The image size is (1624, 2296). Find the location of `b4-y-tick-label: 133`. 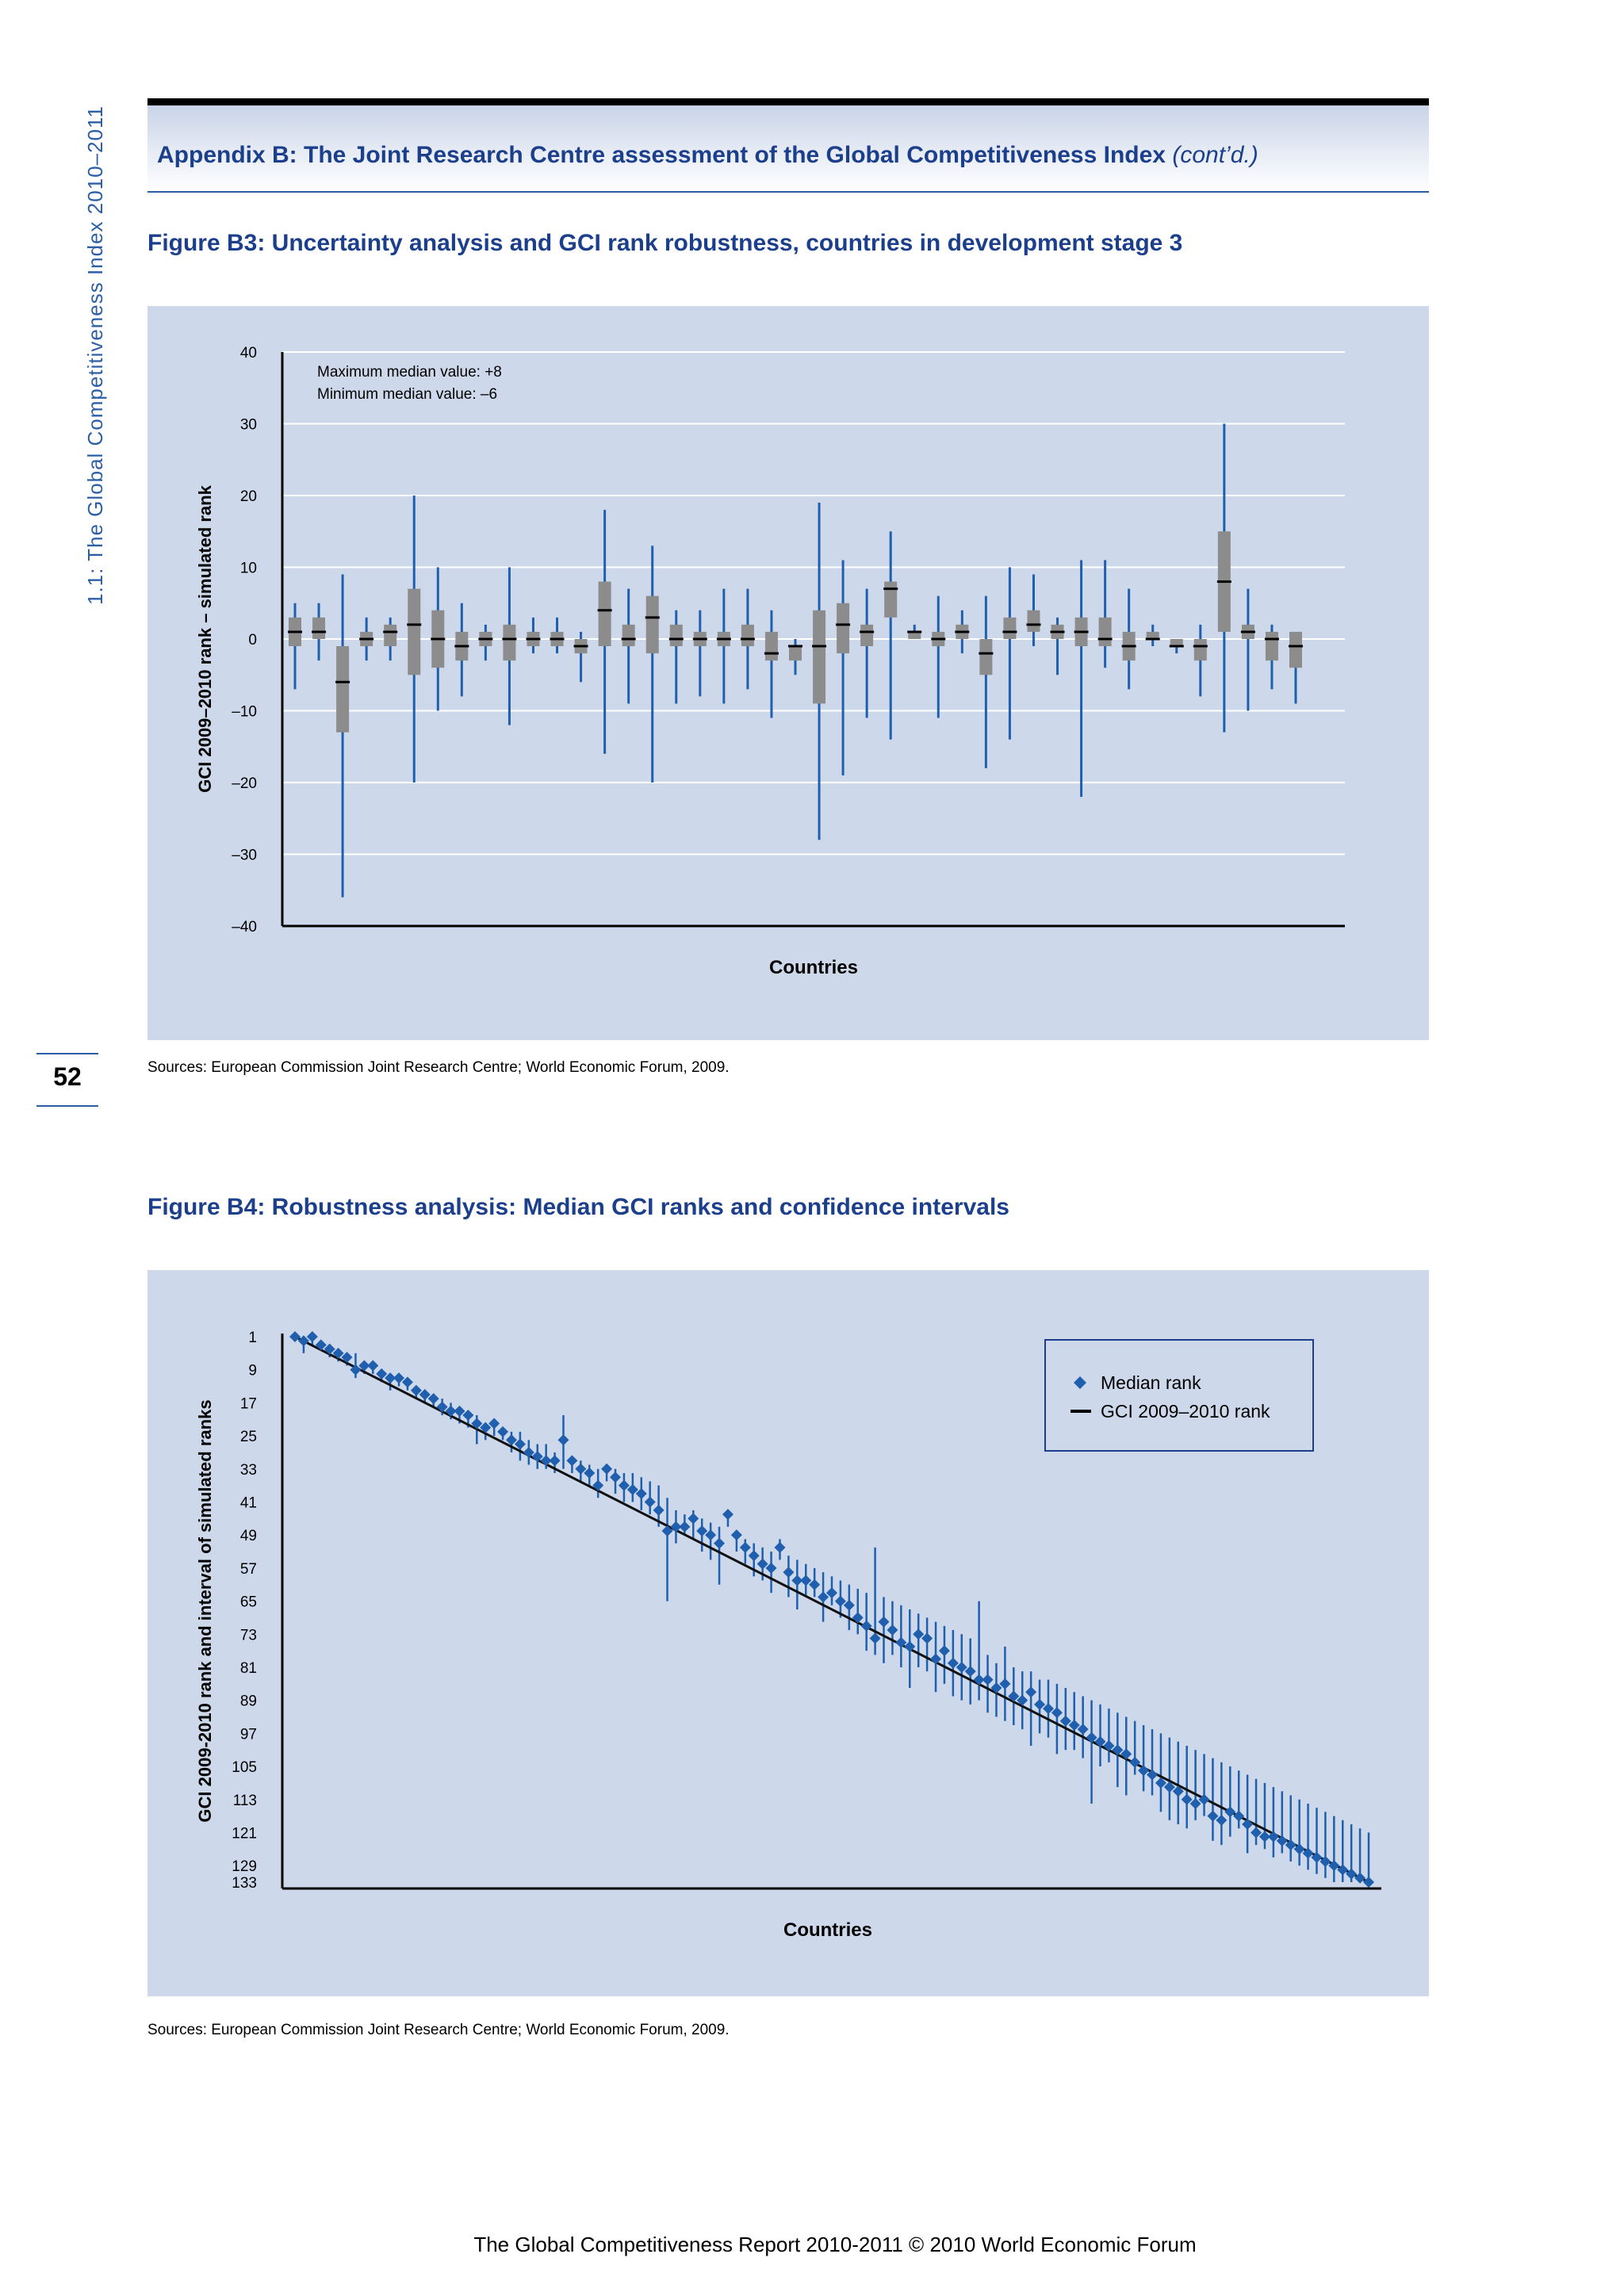

b4-y-tick-label: 133 is located at coordinates (244, 1884).